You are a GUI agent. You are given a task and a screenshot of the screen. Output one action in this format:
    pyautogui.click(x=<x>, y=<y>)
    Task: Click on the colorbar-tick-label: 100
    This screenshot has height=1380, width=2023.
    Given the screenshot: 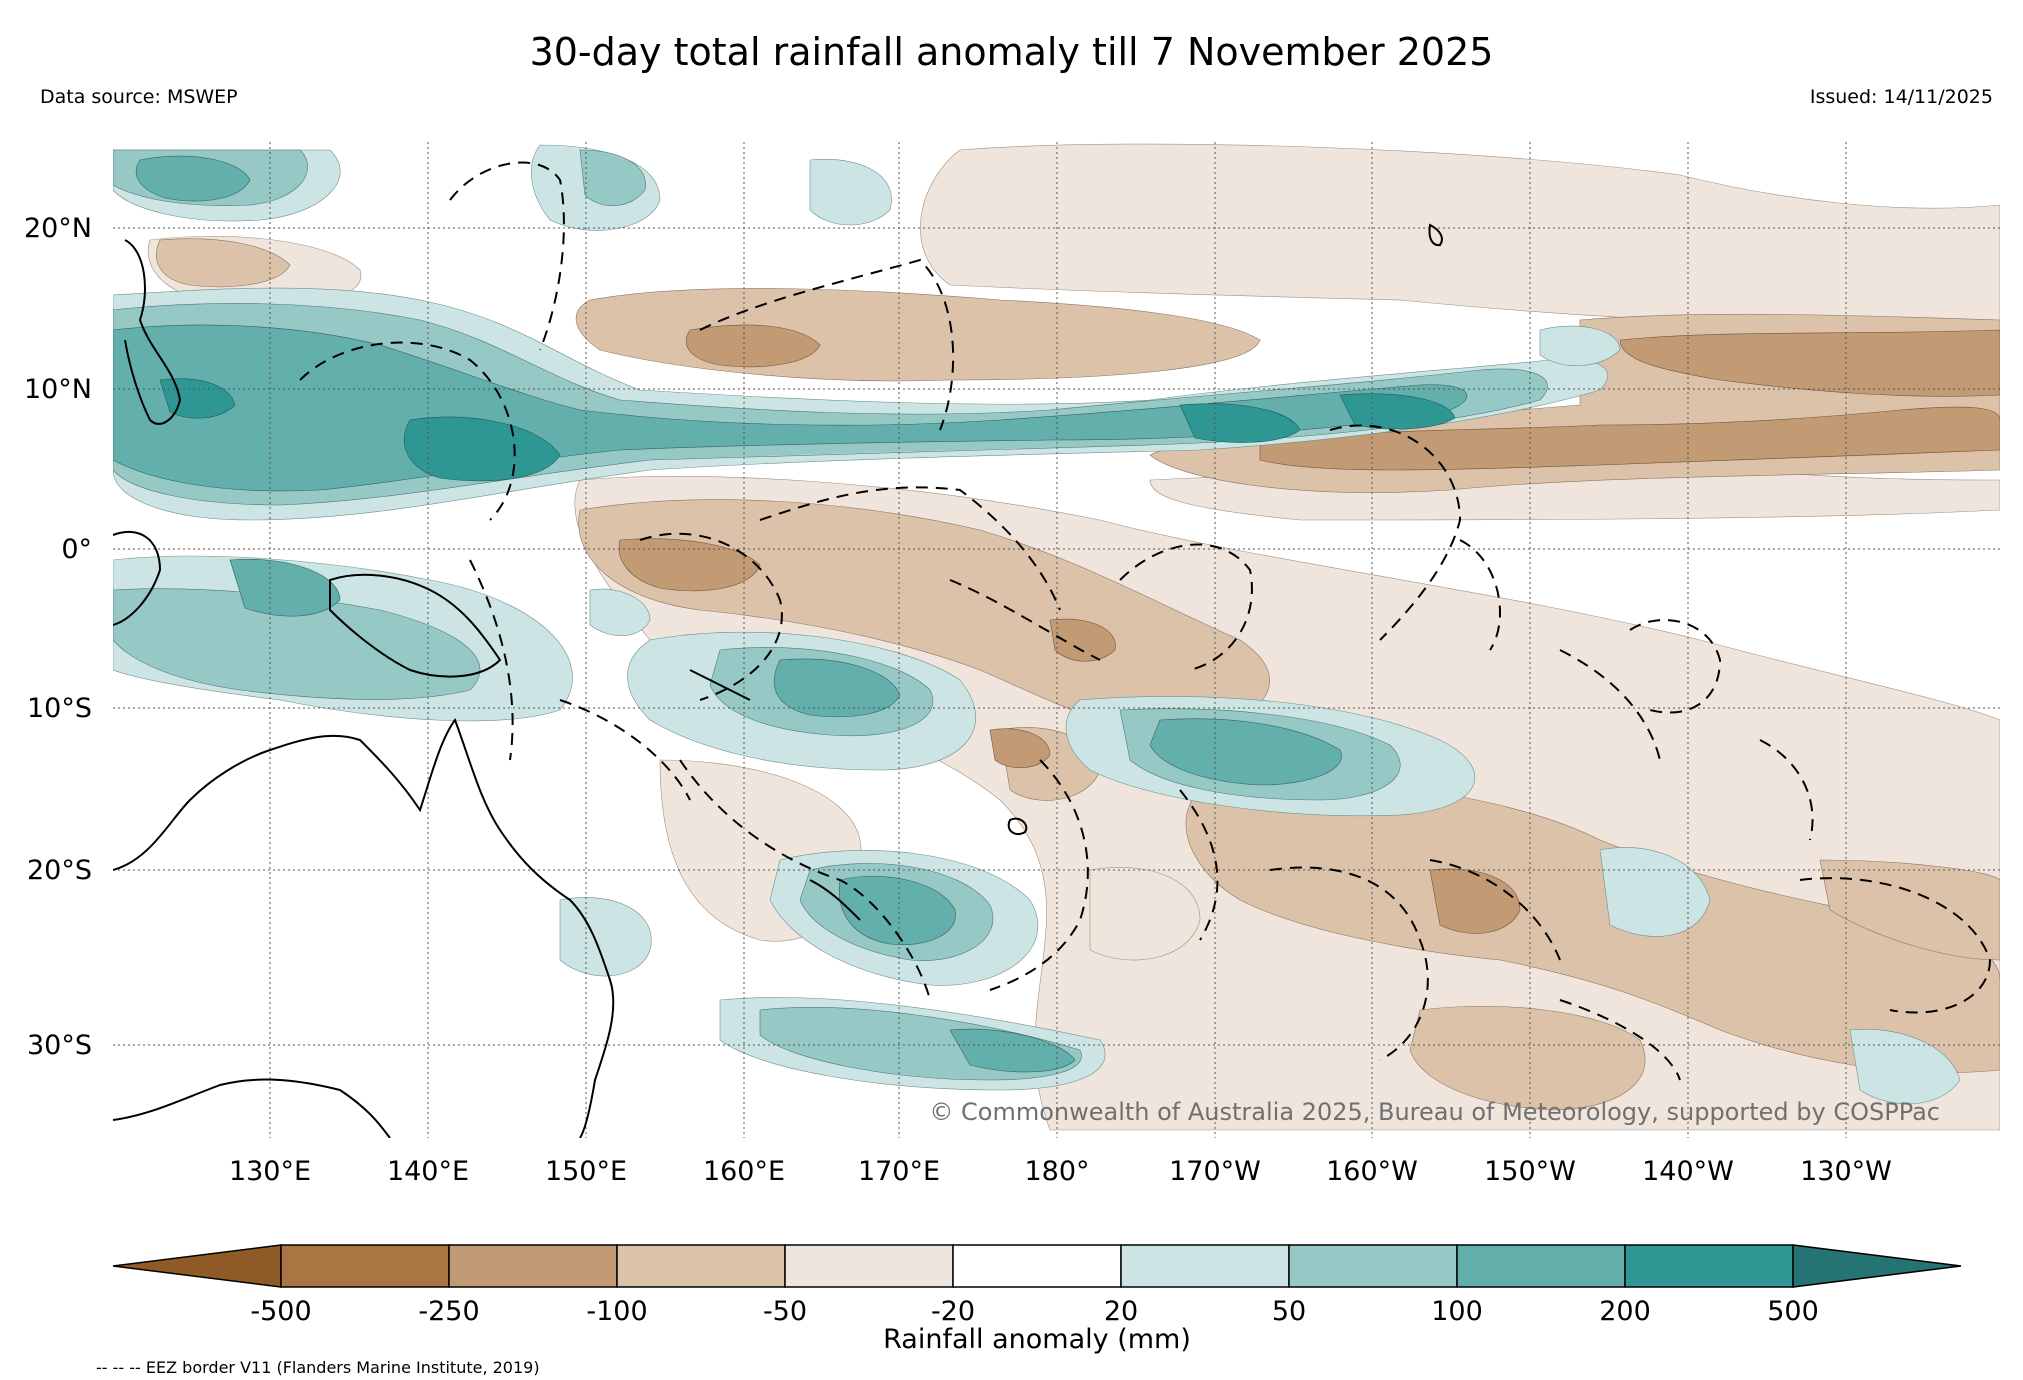 What is the action you would take?
    pyautogui.click(x=1457, y=1311)
    